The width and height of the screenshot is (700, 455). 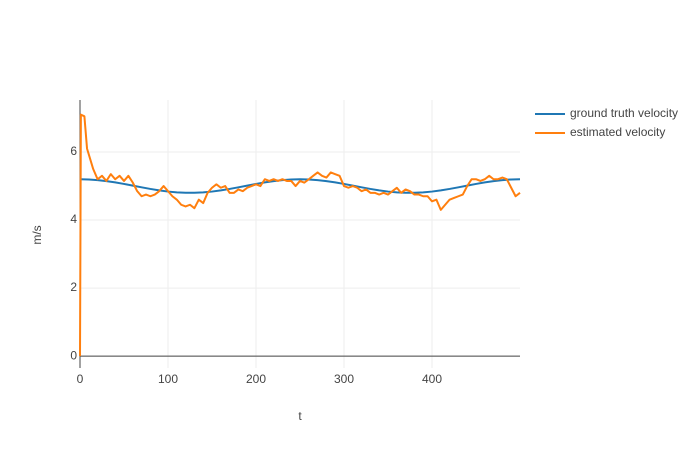 What do you see at coordinates (300, 416) in the screenshot?
I see `x-axis-title: t` at bounding box center [300, 416].